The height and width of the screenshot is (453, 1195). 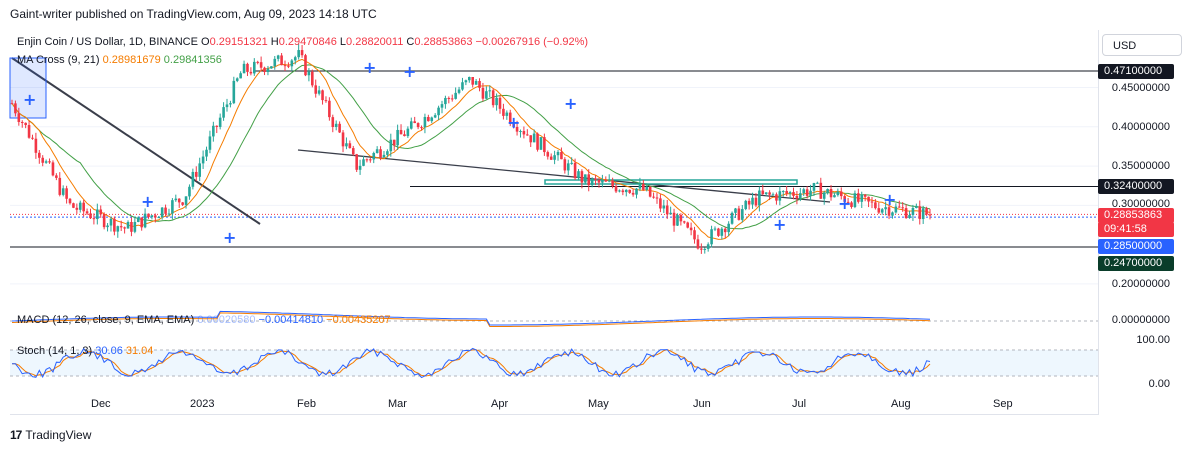 What do you see at coordinates (16, 435) in the screenshot?
I see `tv-logo-icon: 17` at bounding box center [16, 435].